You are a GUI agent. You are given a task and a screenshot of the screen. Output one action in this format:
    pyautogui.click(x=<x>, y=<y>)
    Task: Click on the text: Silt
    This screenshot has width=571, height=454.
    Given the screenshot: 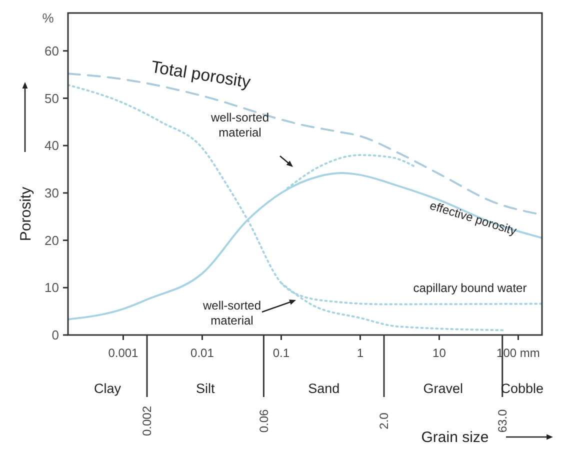 What is the action you would take?
    pyautogui.click(x=205, y=388)
    